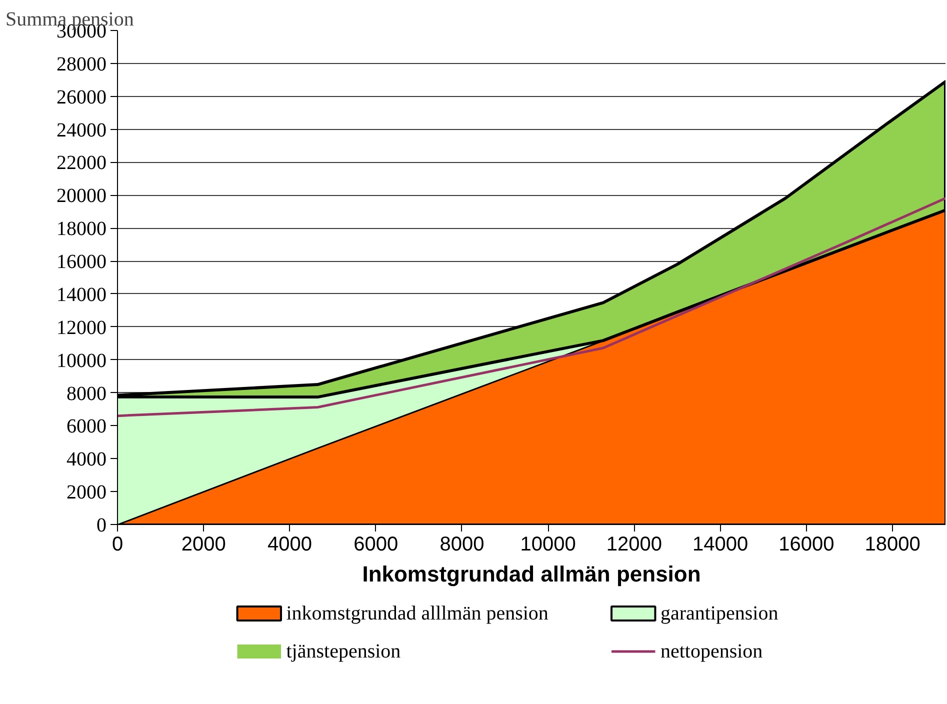  What do you see at coordinates (86, 427) in the screenshot?
I see `y-tick-label: 6000` at bounding box center [86, 427].